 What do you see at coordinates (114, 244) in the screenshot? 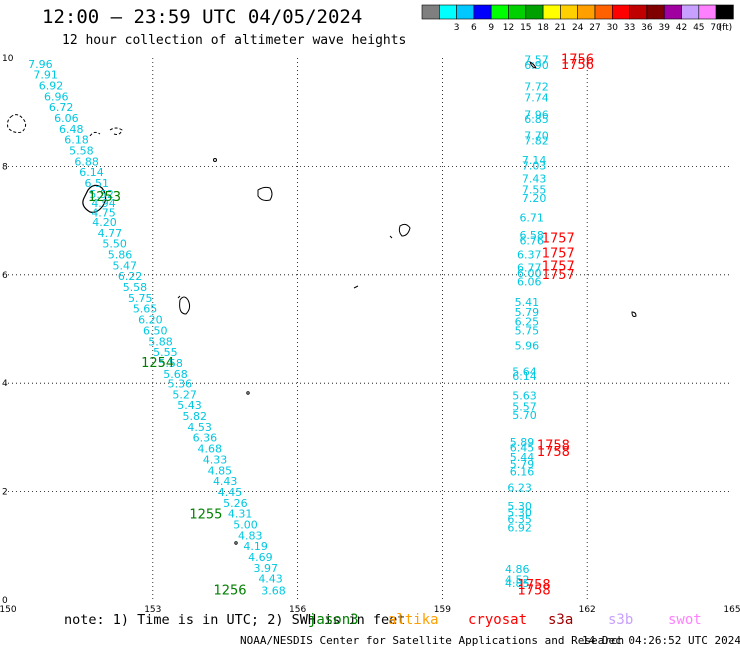
I see `swh-value: 5.50` at bounding box center [114, 244].